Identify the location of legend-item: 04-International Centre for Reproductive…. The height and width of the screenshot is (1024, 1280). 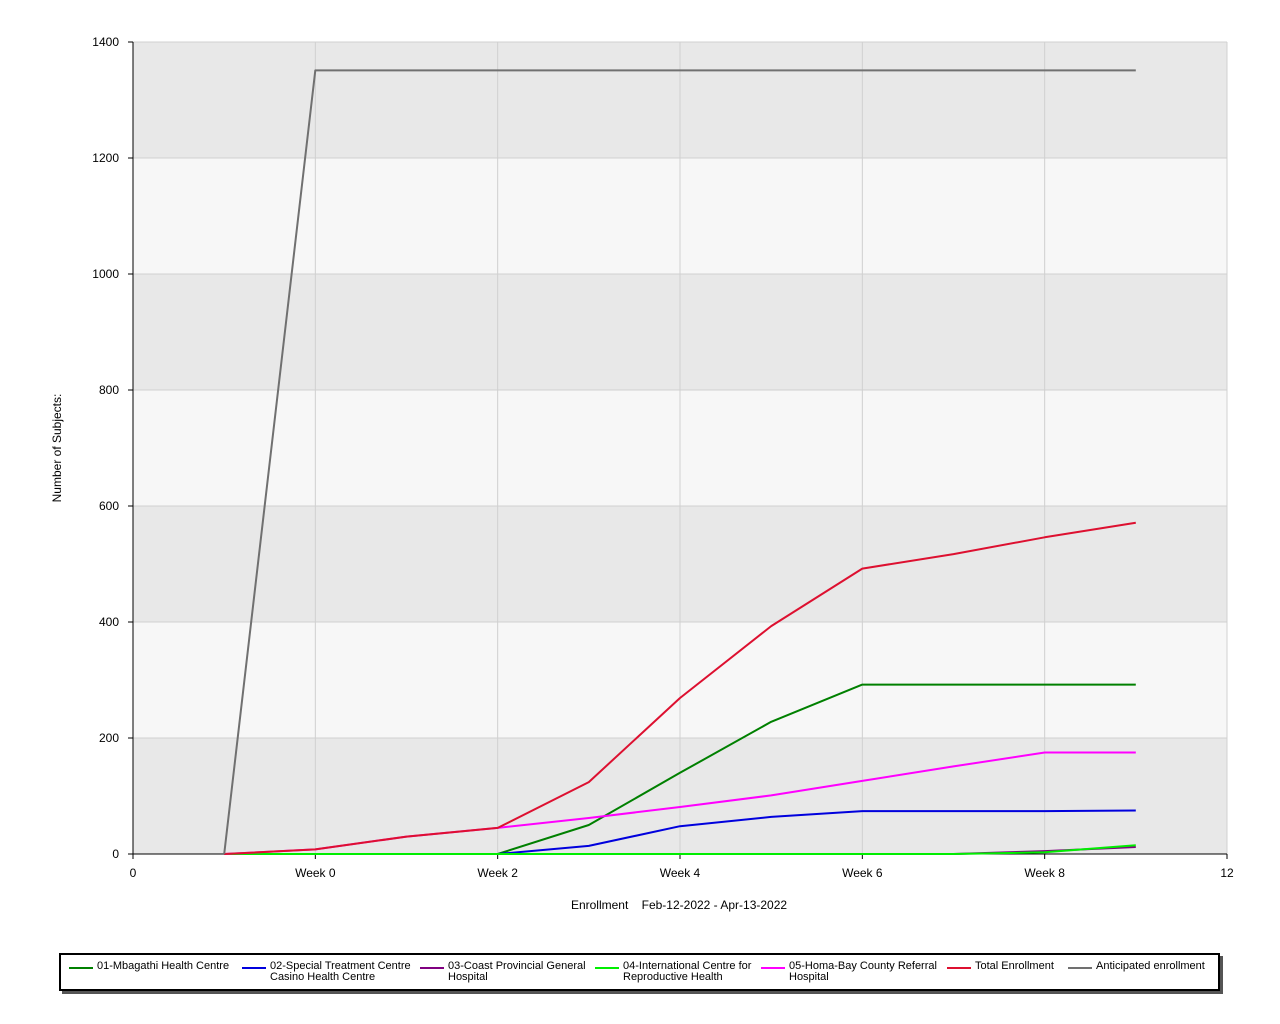
(673, 972).